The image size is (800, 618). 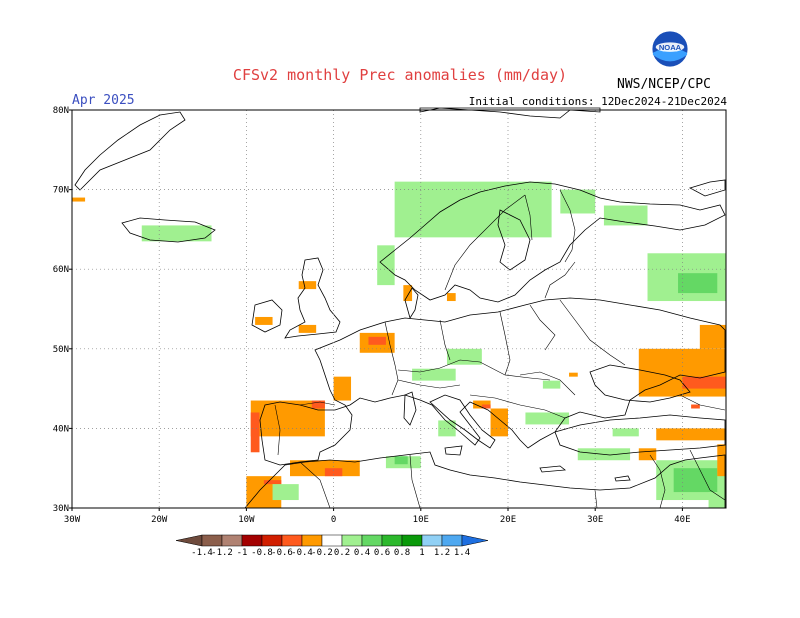 I want to click on forecast-month: Apr 2025, so click(x=103, y=100).